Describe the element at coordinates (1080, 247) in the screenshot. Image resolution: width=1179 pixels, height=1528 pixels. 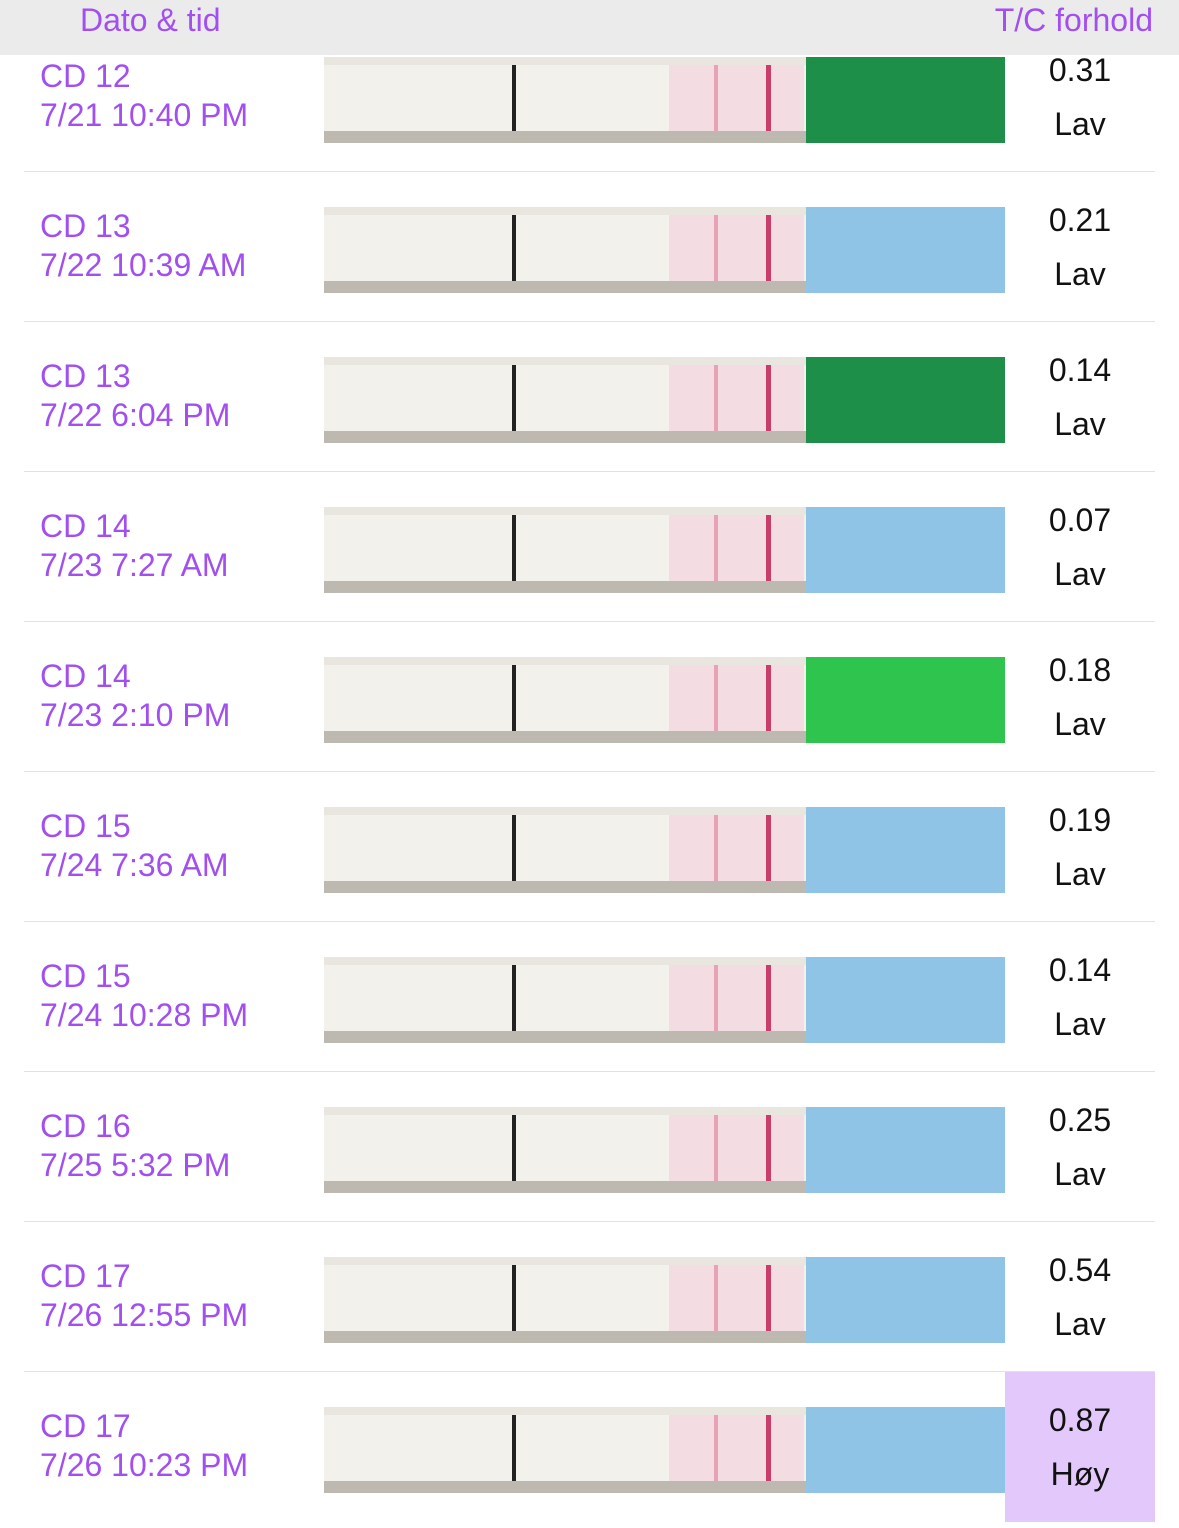
I see `ratio-cell: 0.21 Lav` at that location.